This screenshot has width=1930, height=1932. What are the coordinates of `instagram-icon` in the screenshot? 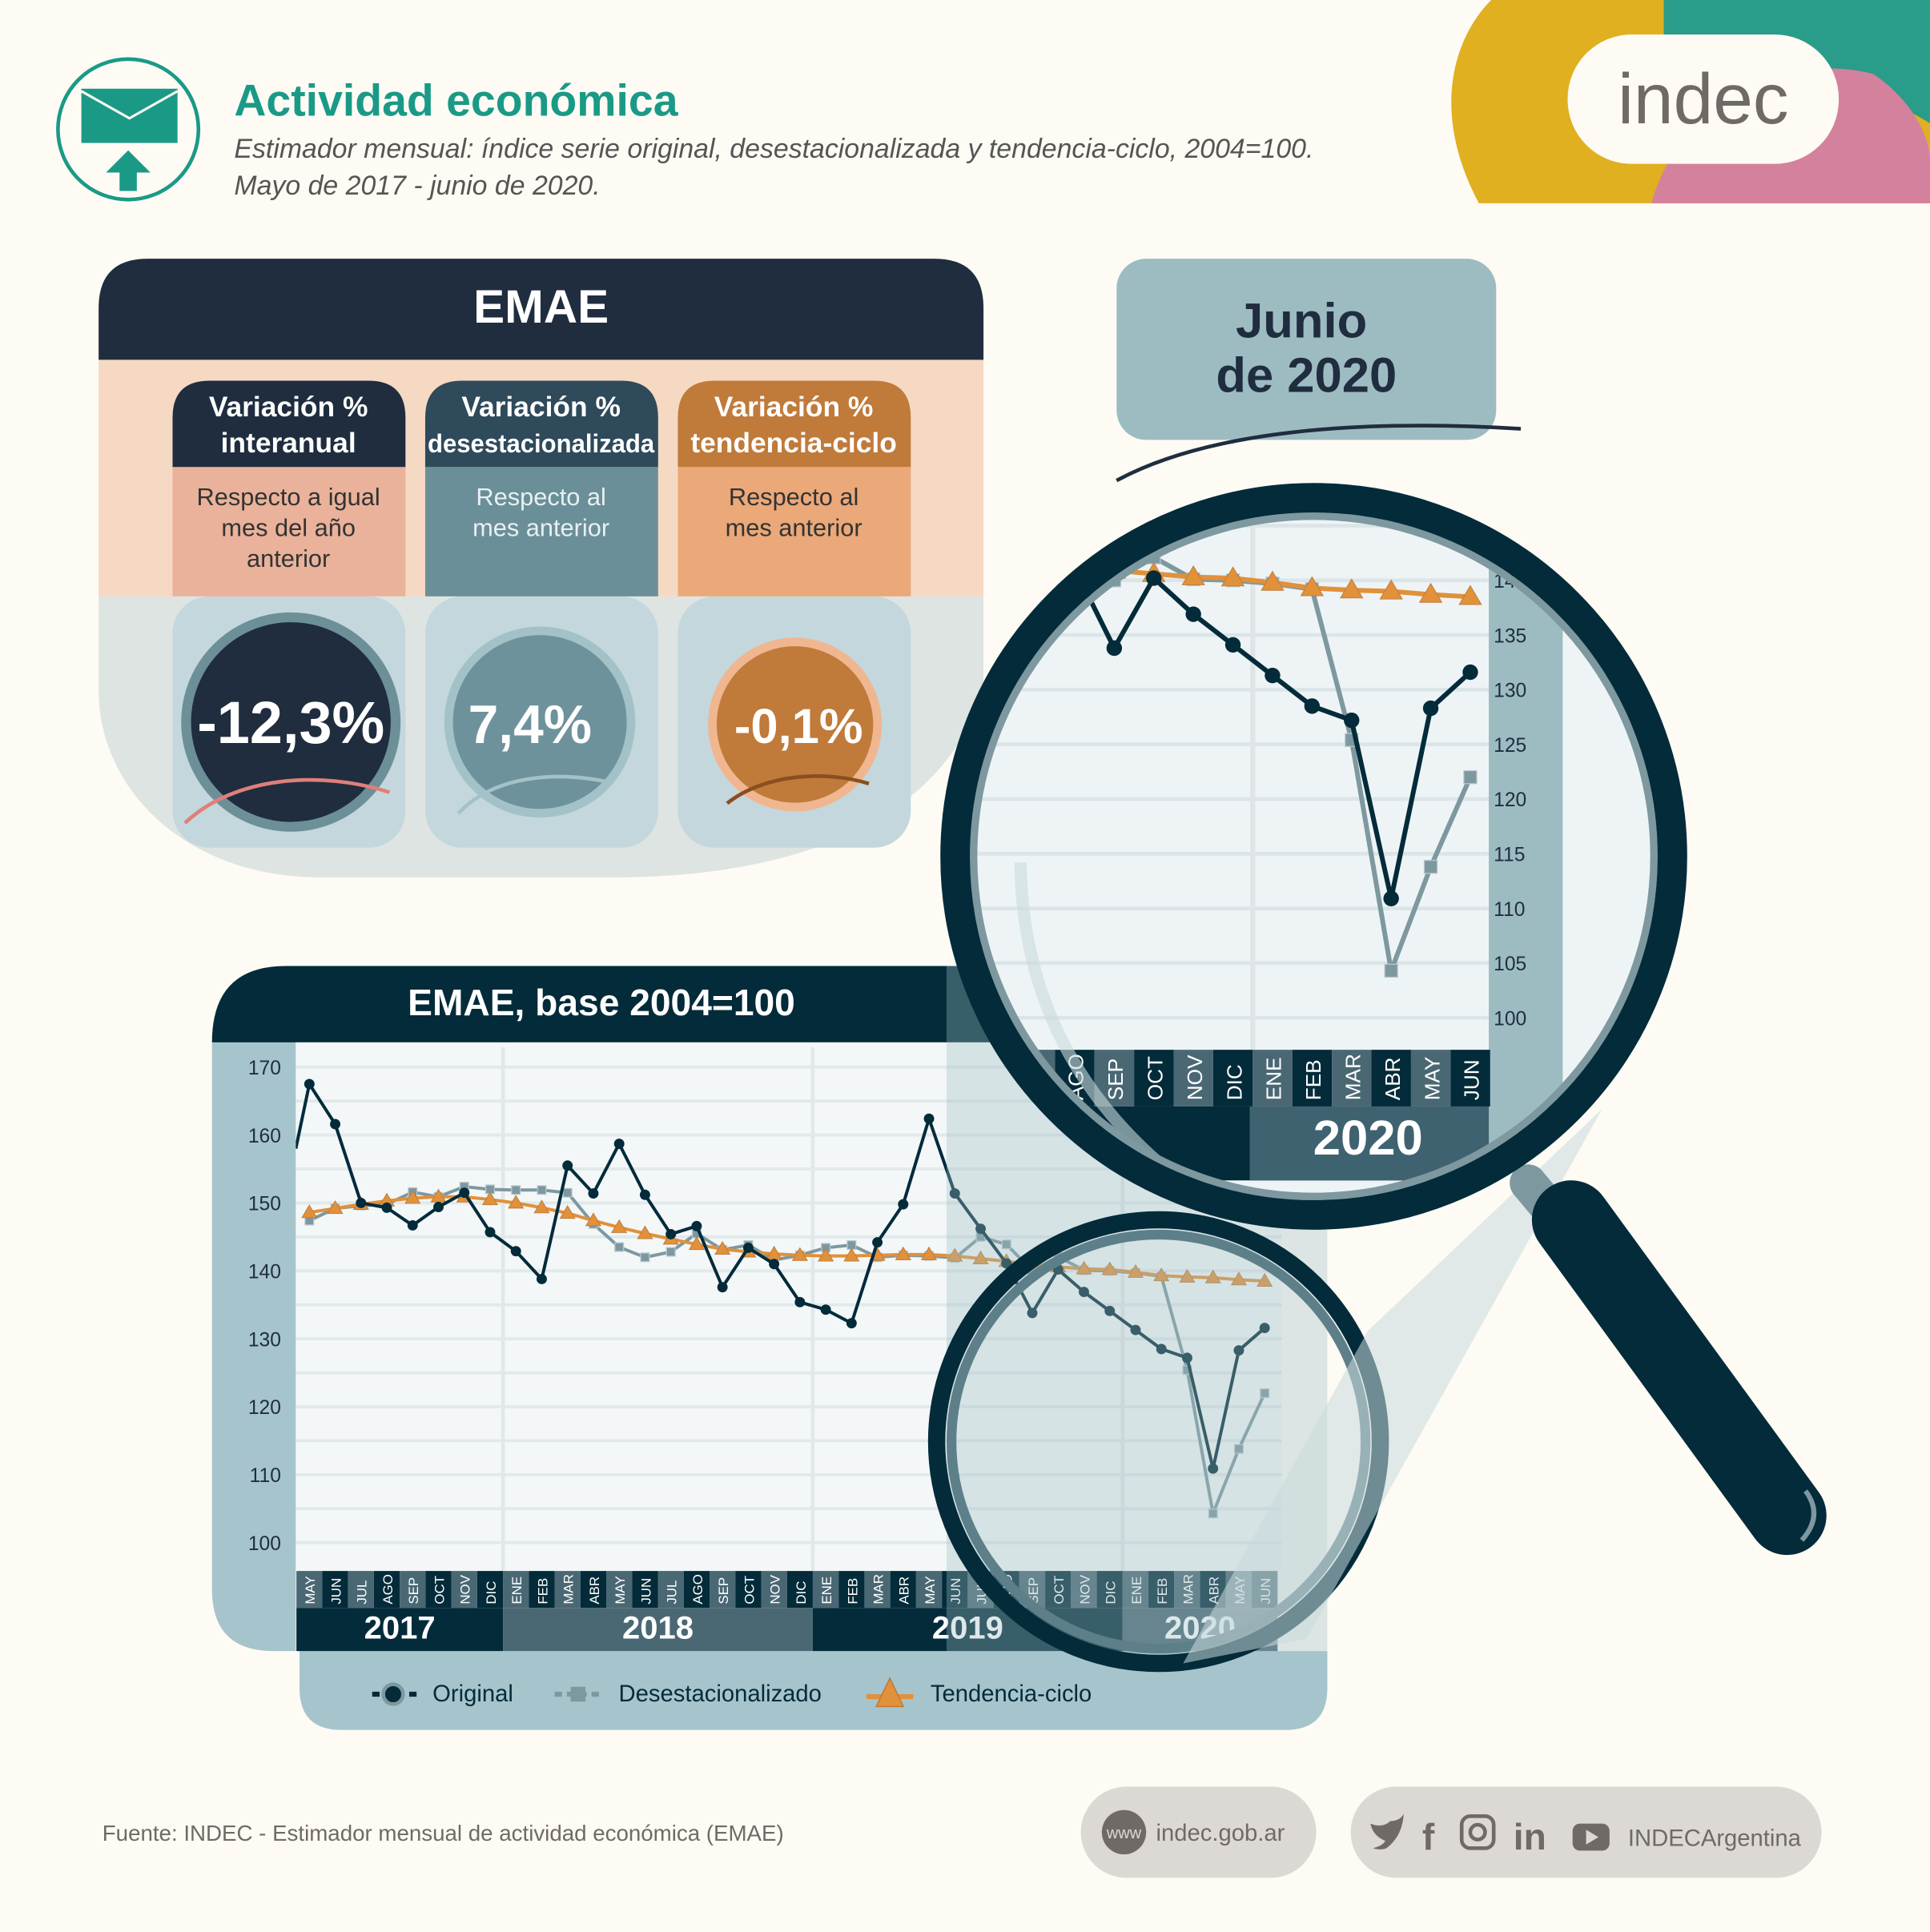 It's located at (1477, 1832).